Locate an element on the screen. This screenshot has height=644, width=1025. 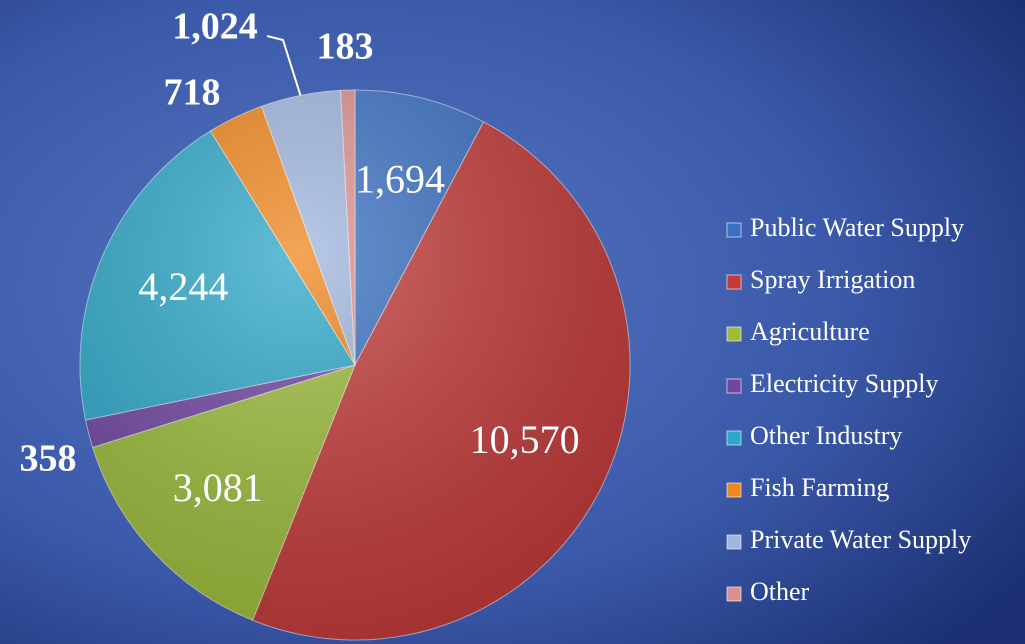
legend-label: Spray Irrigation is located at coordinates (832, 279).